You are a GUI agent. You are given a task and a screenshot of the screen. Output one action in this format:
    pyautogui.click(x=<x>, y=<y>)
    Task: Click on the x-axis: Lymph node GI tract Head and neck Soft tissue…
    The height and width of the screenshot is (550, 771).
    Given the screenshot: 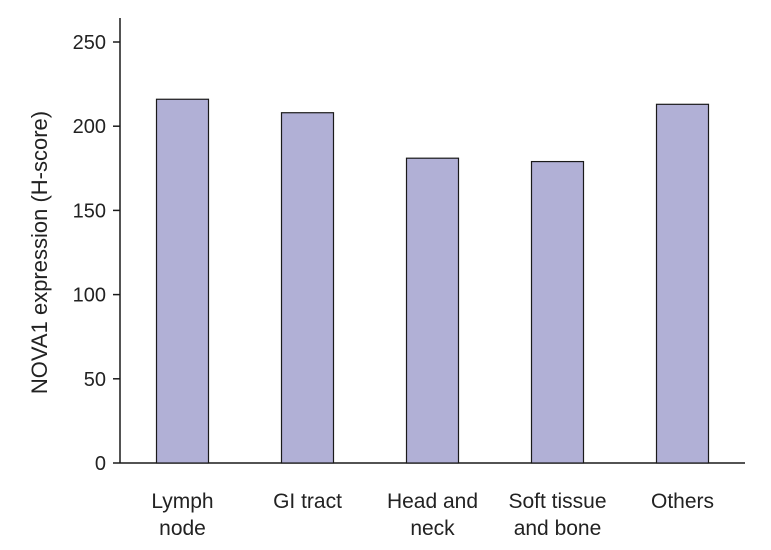 What is the action you would take?
    pyautogui.click(x=432, y=501)
    